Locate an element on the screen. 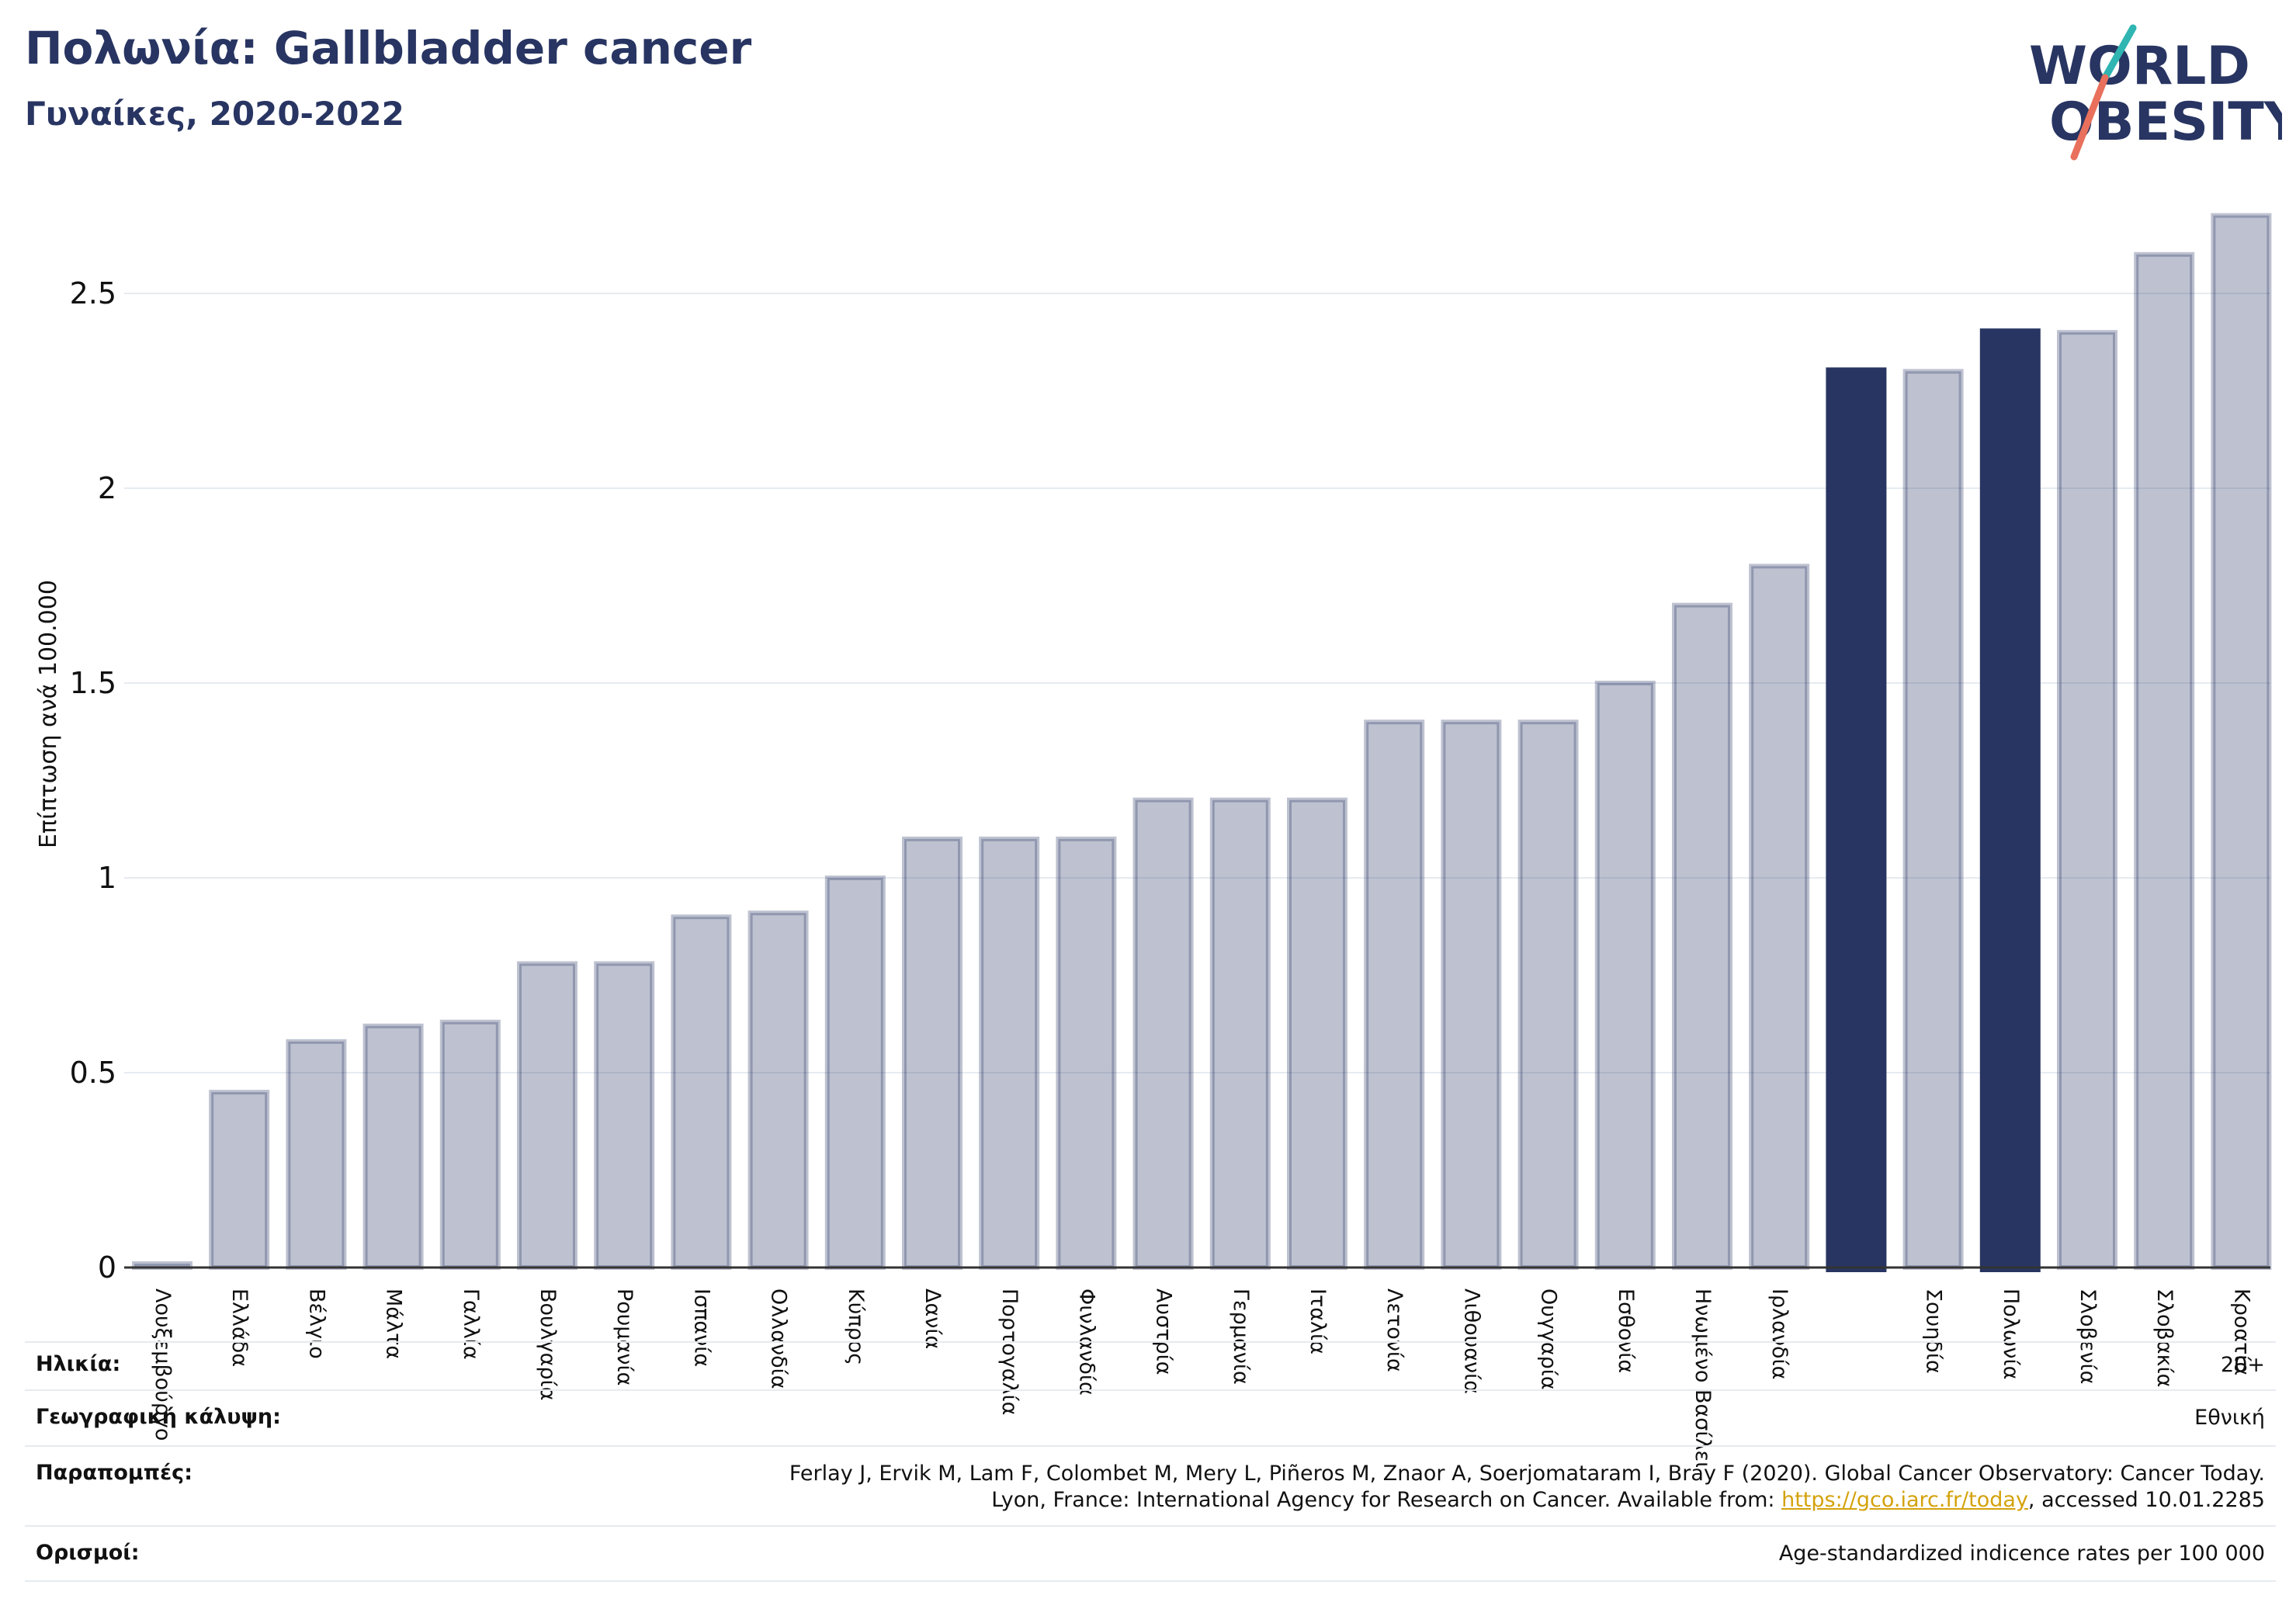  world-obesity-logo: WORLD OBESITY is located at coordinates (2155, 92).